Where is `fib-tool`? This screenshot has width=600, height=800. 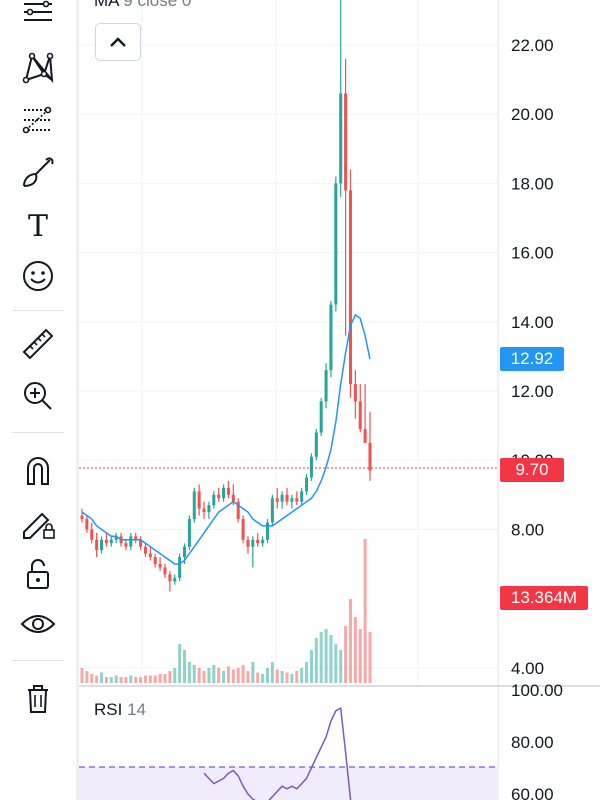
fib-tool is located at coordinates (38, 120).